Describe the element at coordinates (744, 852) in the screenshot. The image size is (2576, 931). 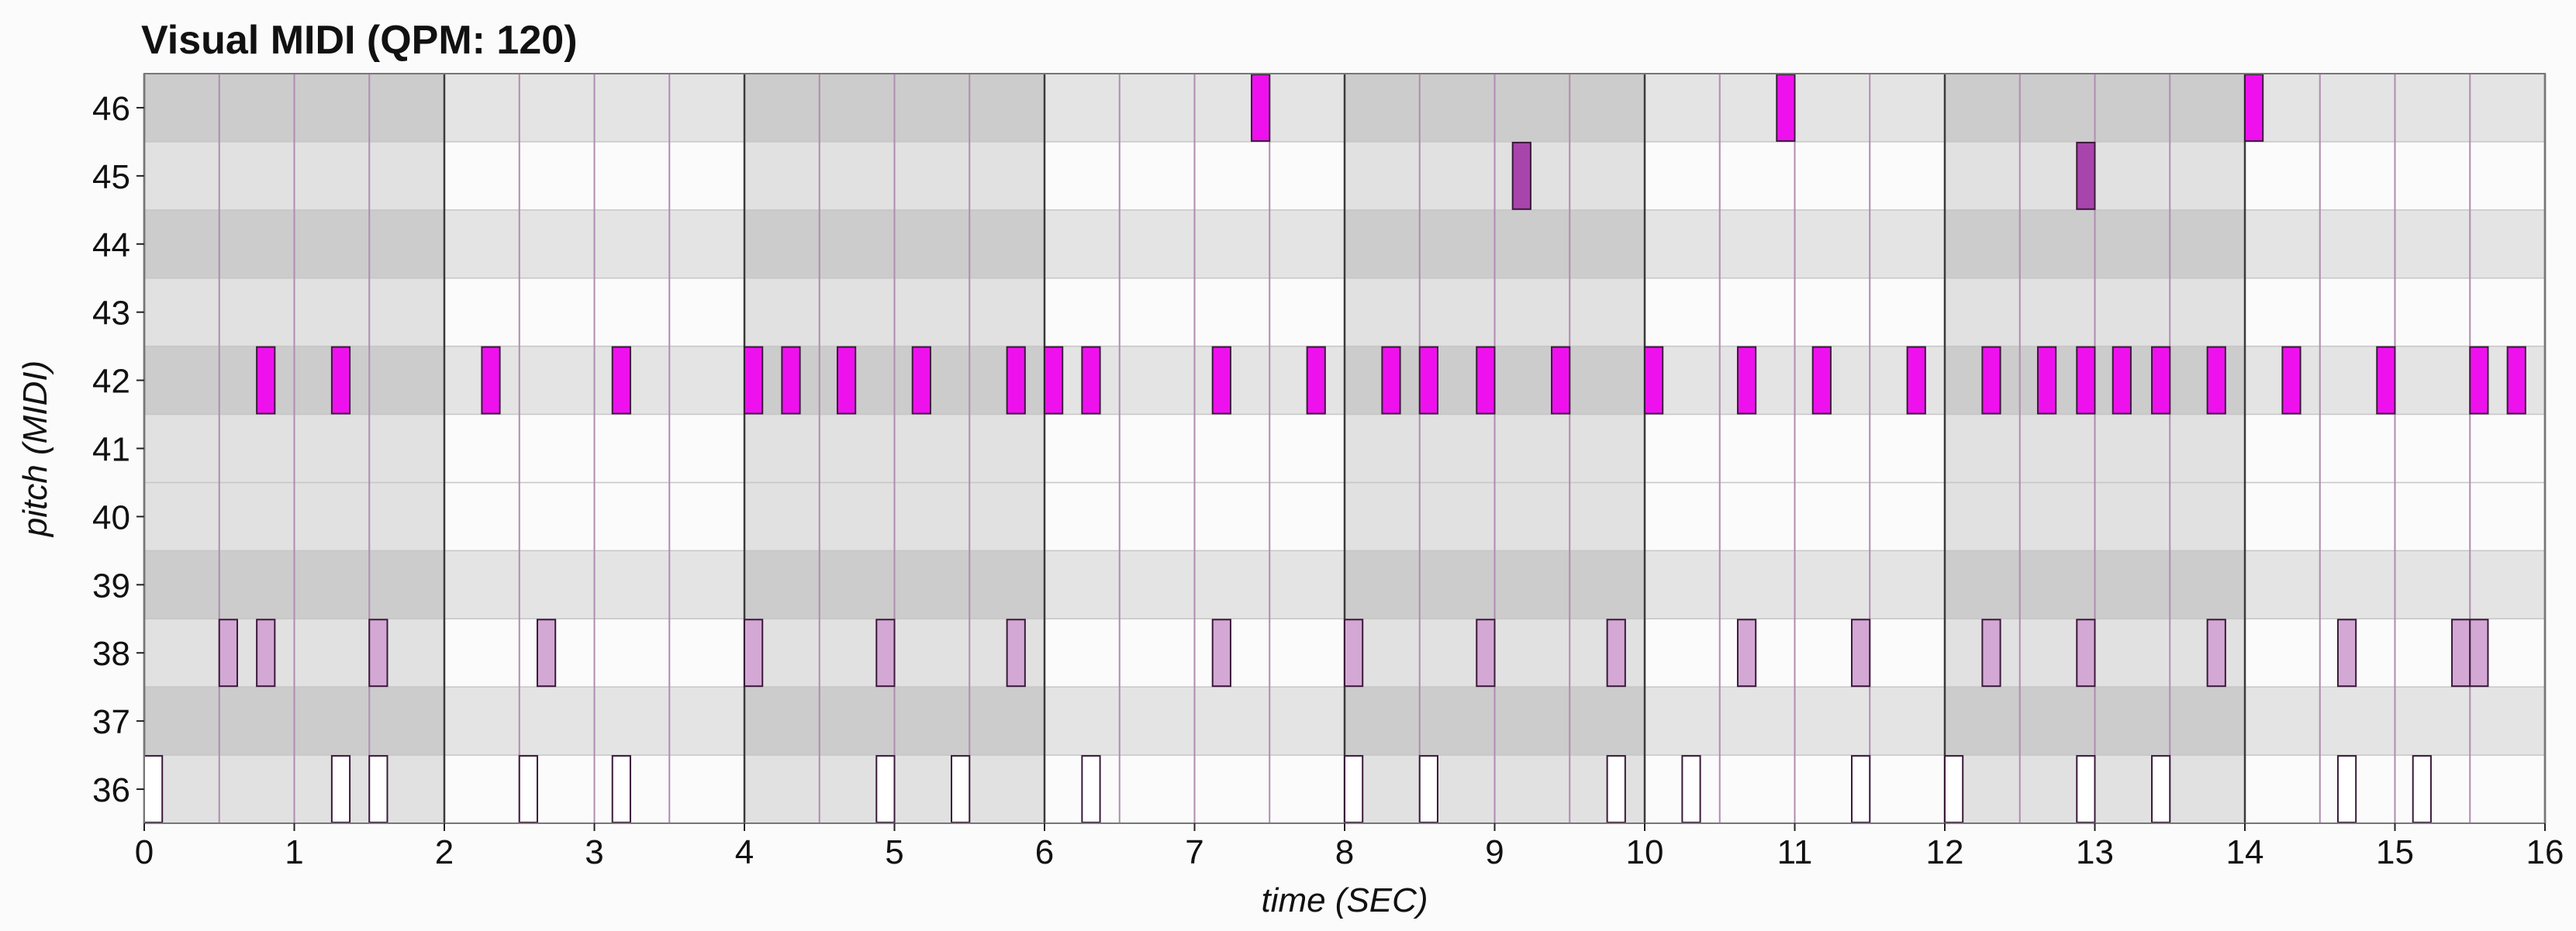
I see `x-tick-label: 4` at that location.